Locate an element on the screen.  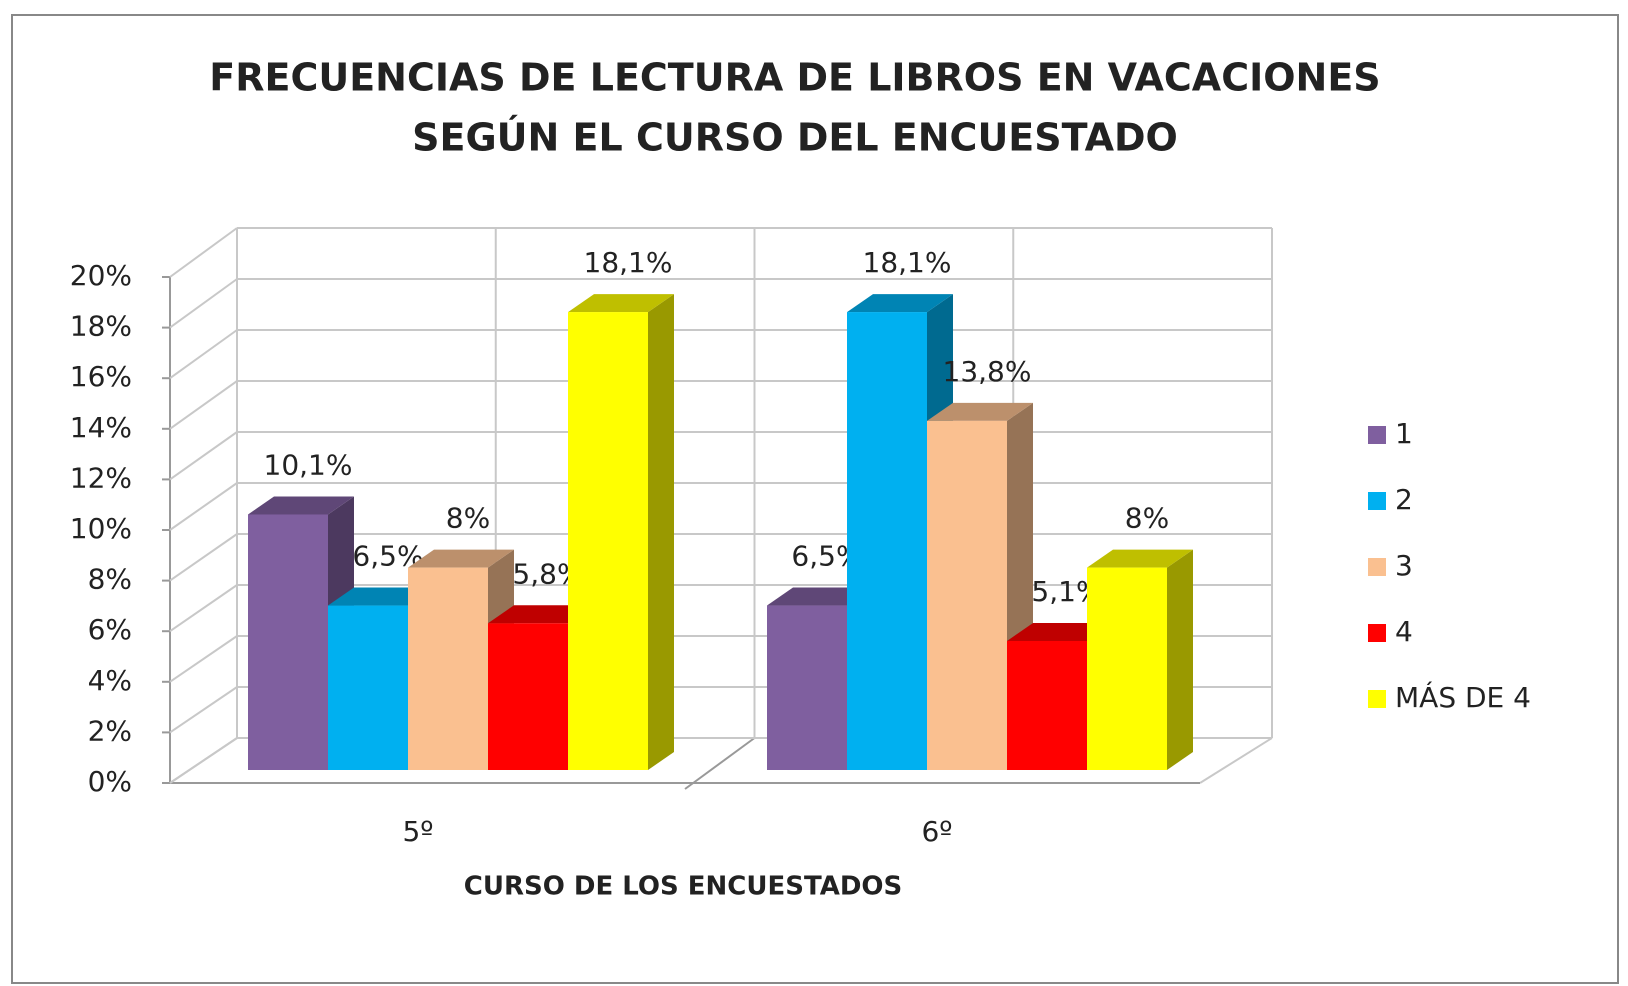
x-axis-label: CURSO DE LOS ENCUESTADOS is located at coordinates (683, 887).